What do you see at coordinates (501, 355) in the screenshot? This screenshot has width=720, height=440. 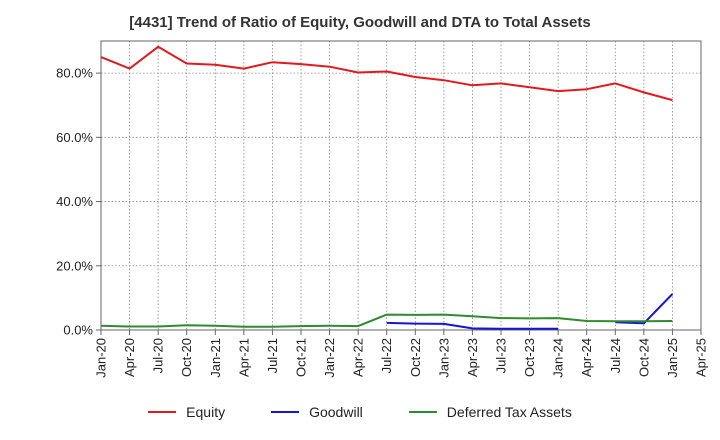 I see `x-tick-label: Jul-23` at bounding box center [501, 355].